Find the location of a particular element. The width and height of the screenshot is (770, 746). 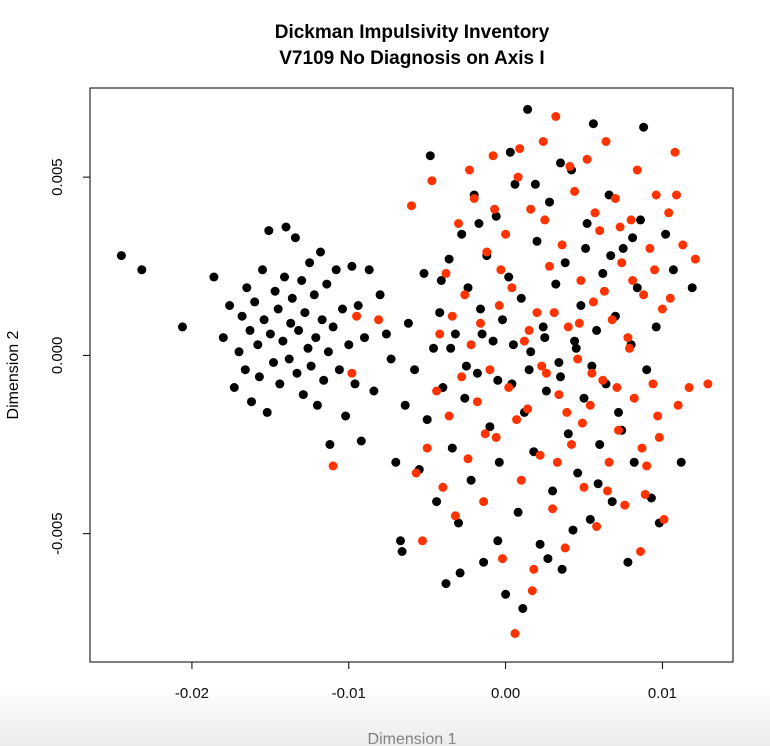

x-tick-label-0: -0.02 is located at coordinates (192, 693).